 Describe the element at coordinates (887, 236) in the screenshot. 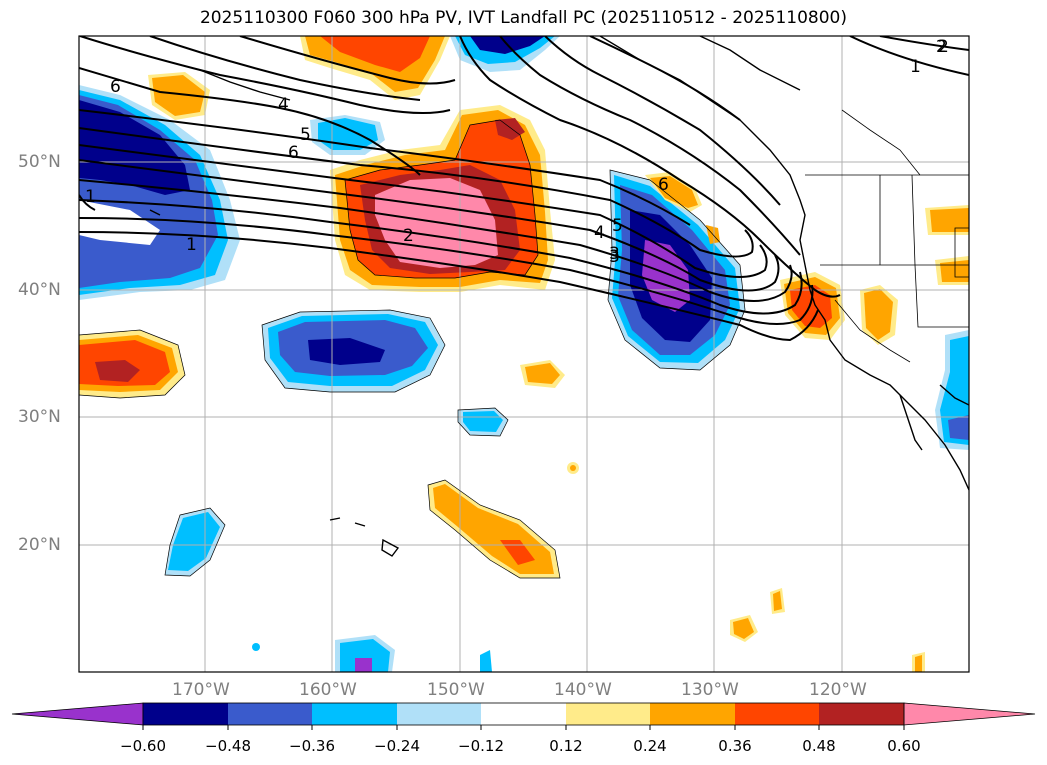

I see `borders` at that location.